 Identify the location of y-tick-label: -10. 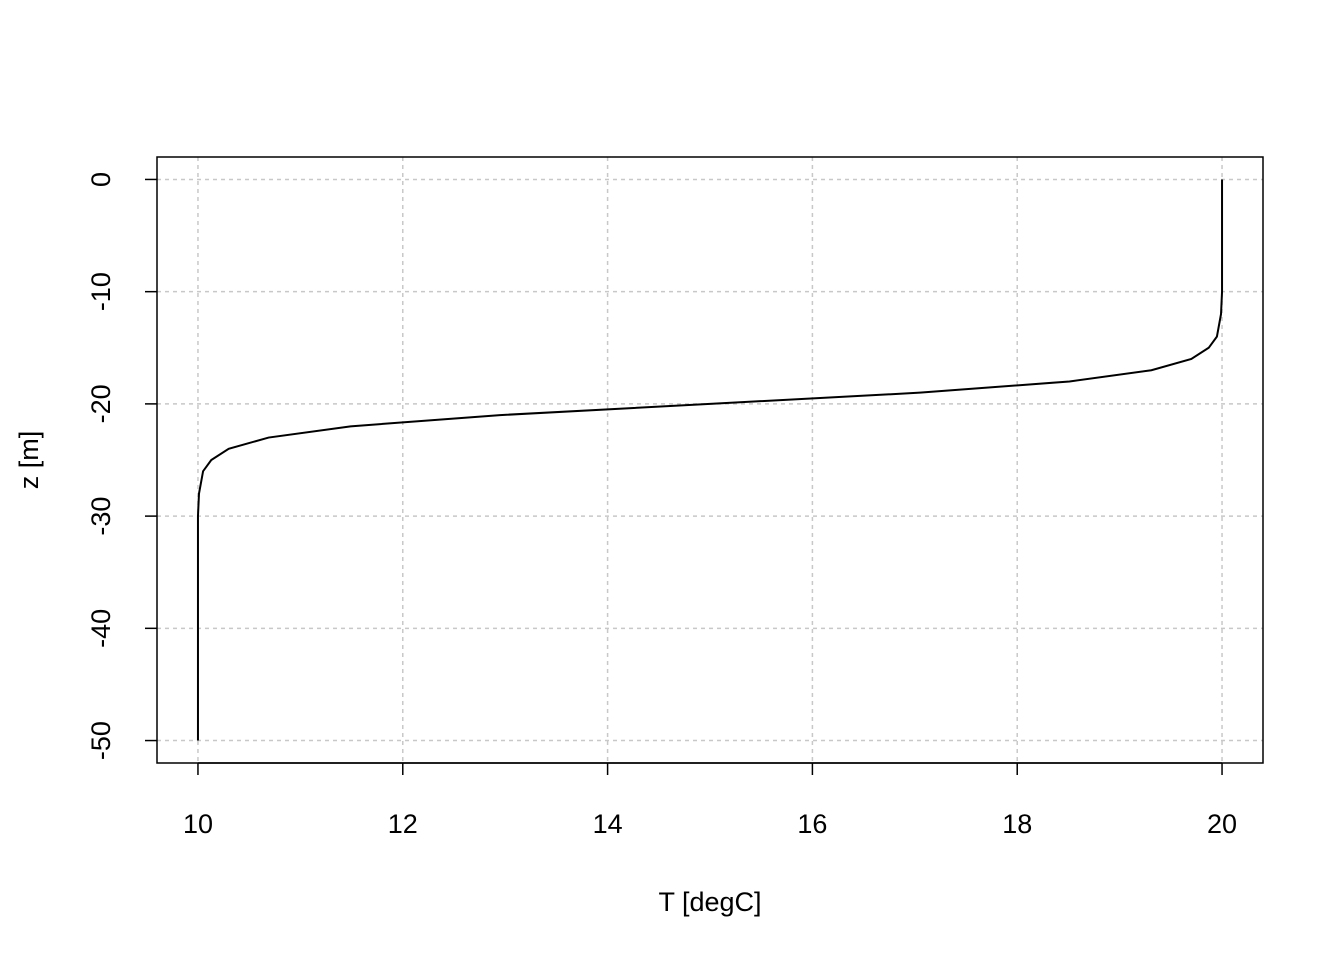
(101, 291).